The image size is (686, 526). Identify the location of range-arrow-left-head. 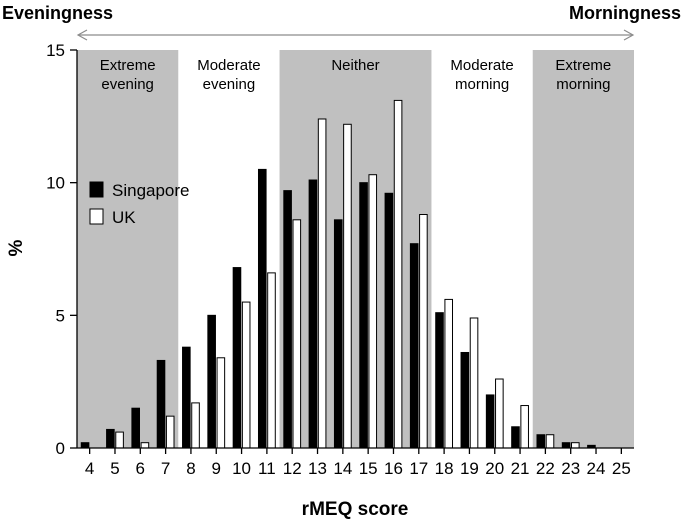
(82, 35).